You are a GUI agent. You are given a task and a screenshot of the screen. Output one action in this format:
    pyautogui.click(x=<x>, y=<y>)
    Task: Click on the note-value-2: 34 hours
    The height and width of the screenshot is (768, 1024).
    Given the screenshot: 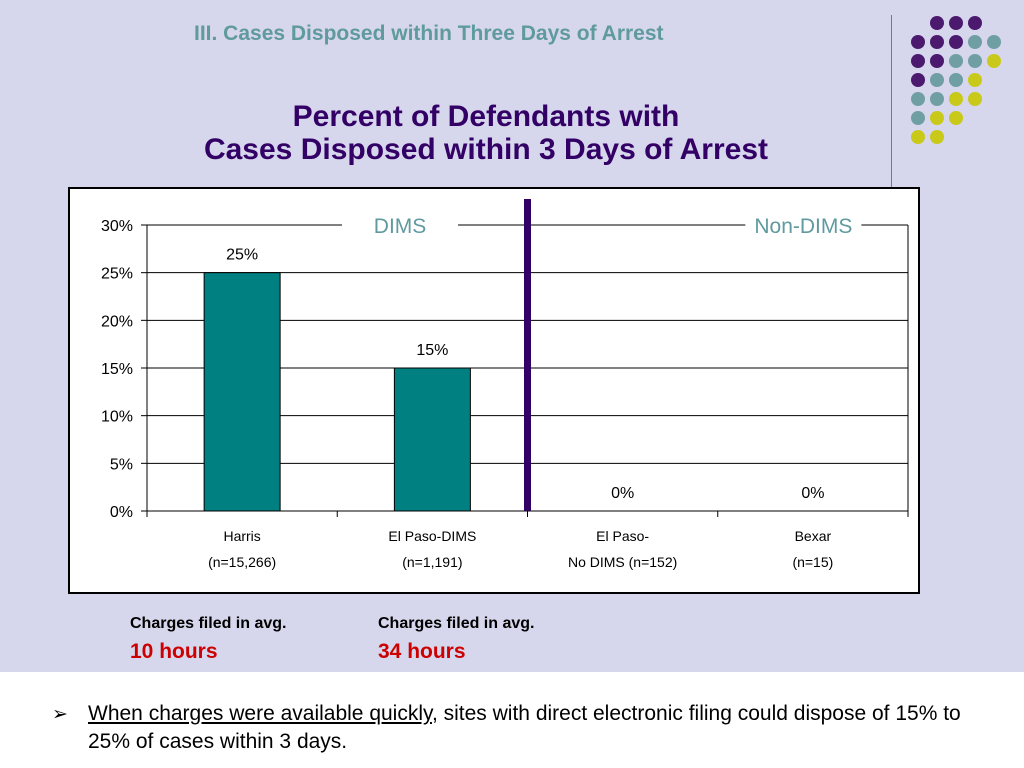 What is the action you would take?
    pyautogui.click(x=422, y=651)
    